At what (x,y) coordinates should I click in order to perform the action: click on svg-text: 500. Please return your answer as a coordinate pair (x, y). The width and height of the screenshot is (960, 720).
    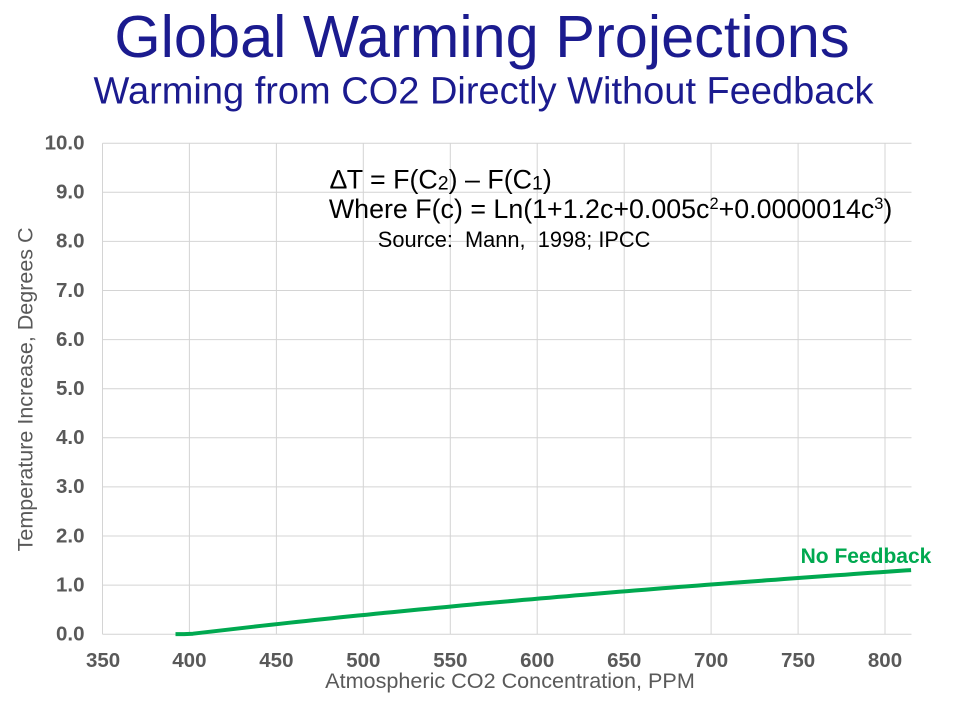
    Looking at the image, I should click on (363, 660).